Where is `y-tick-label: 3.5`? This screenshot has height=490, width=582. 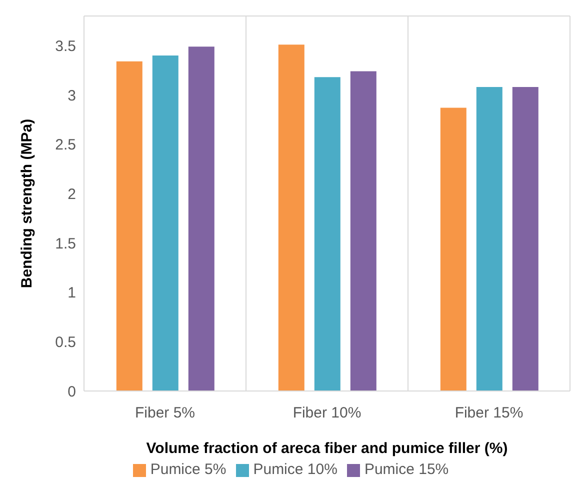 y-tick-label: 3.5 is located at coordinates (65, 46).